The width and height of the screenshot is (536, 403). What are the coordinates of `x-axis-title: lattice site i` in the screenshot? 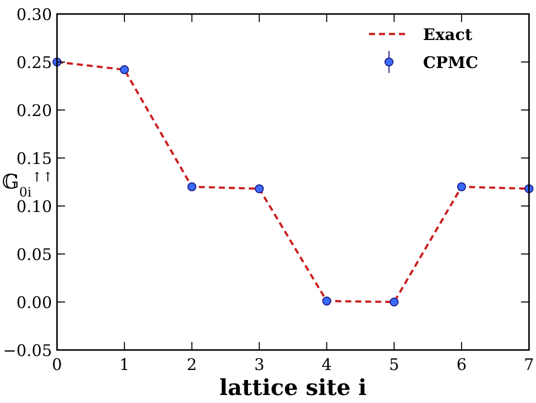 It's located at (293, 388).